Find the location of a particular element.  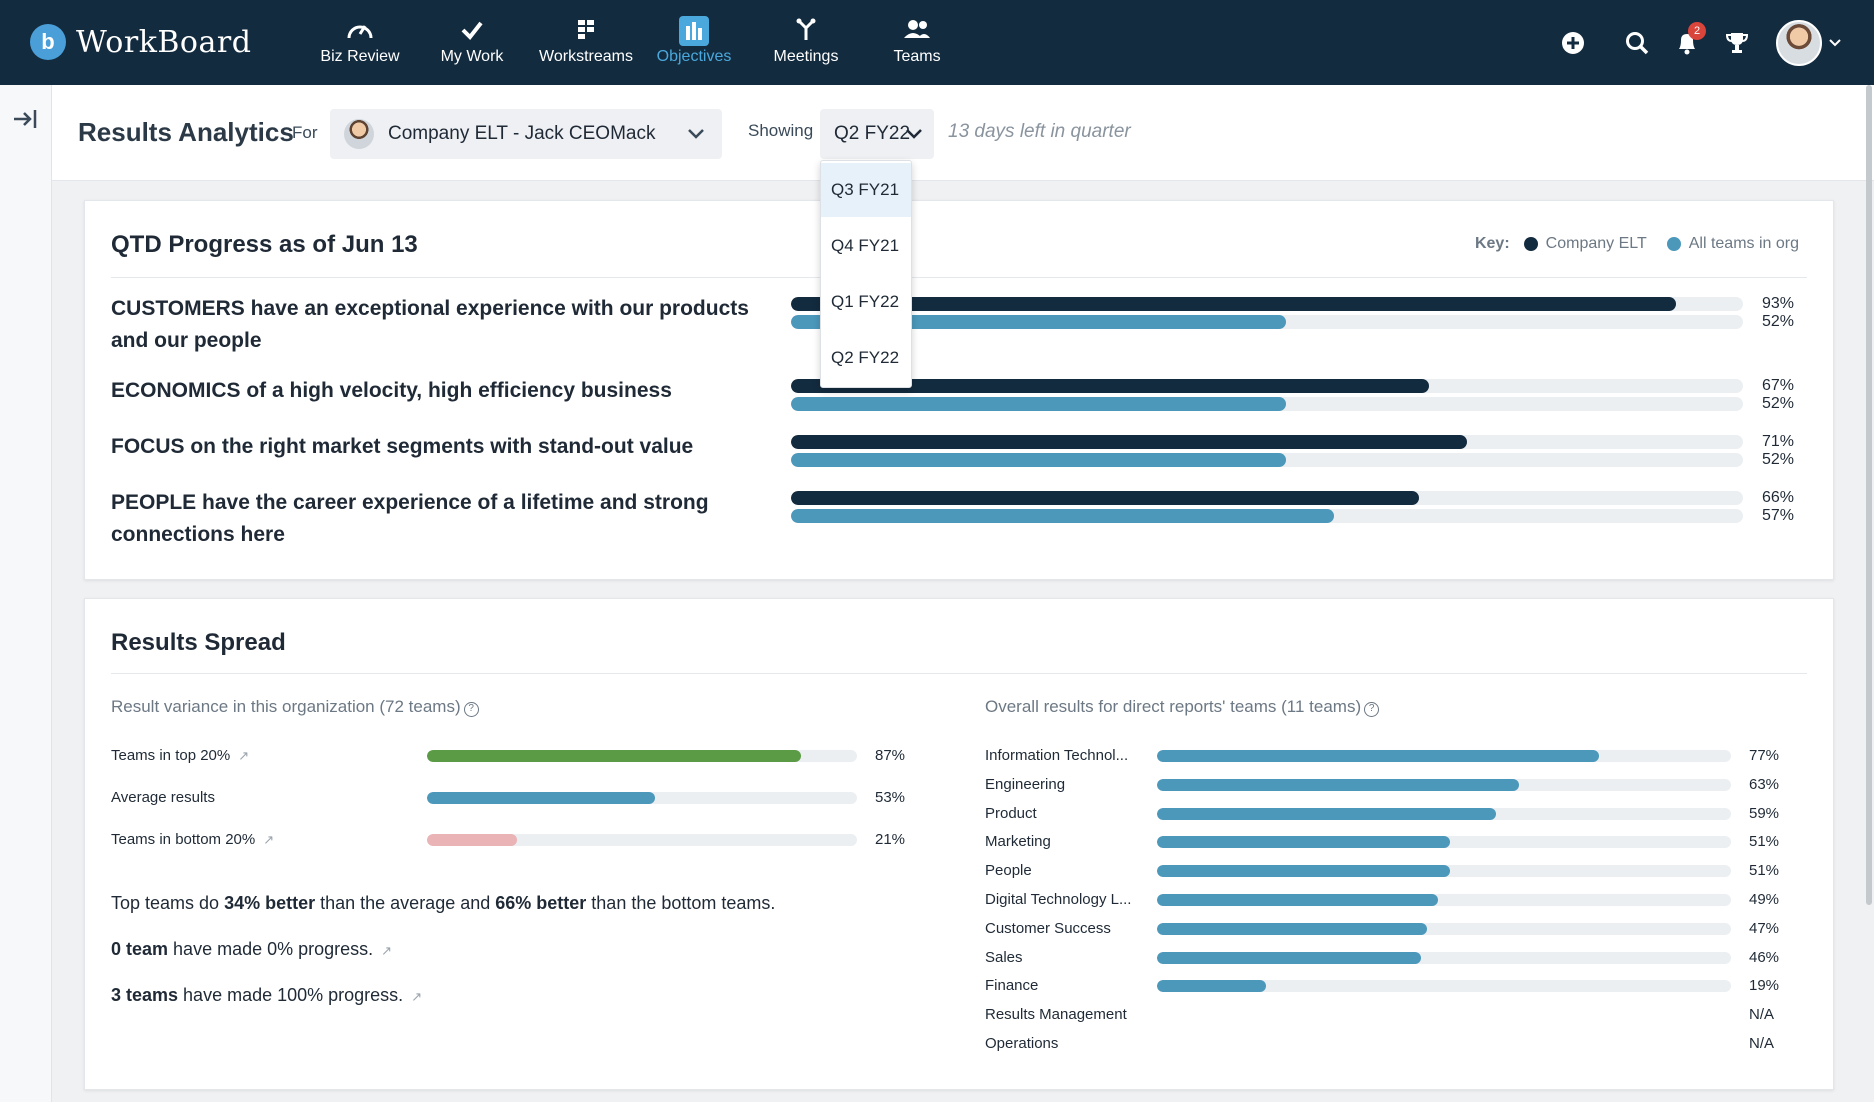

quarter-option: Q4 FY21 is located at coordinates (865, 245).